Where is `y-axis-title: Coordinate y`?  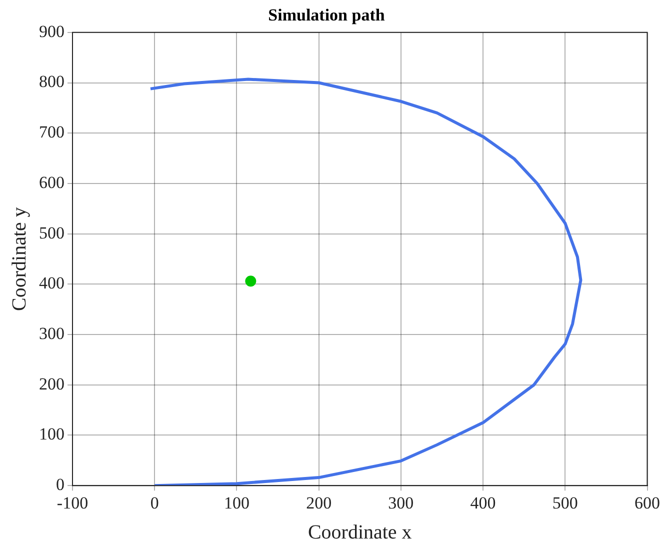
y-axis-title: Coordinate y is located at coordinates (19, 259).